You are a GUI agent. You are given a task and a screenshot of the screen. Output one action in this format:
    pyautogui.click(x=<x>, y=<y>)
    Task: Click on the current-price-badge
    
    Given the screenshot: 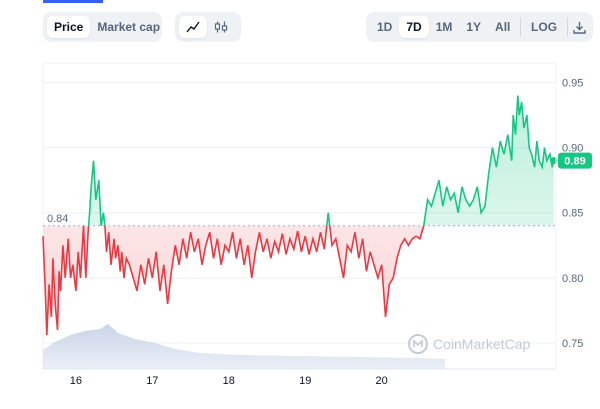 What is the action you would take?
    pyautogui.click(x=575, y=160)
    